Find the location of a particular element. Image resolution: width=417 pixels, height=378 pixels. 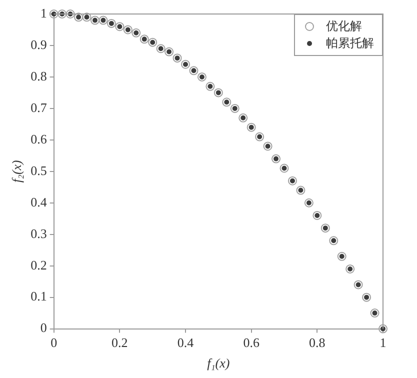

y-tick-label: 0.3 is located at coordinates (38, 233).